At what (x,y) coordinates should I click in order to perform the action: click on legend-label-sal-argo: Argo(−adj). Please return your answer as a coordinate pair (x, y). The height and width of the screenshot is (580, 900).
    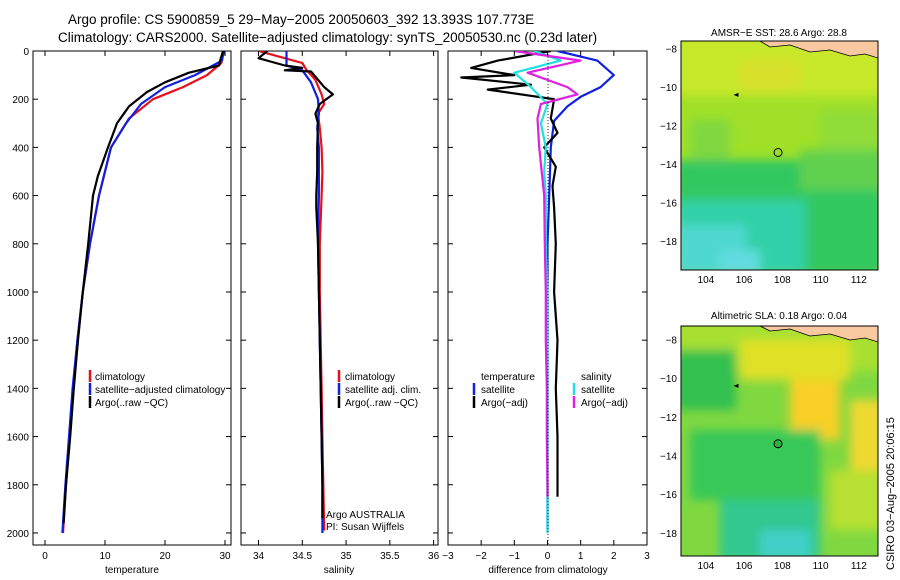
    Looking at the image, I should click on (604, 403).